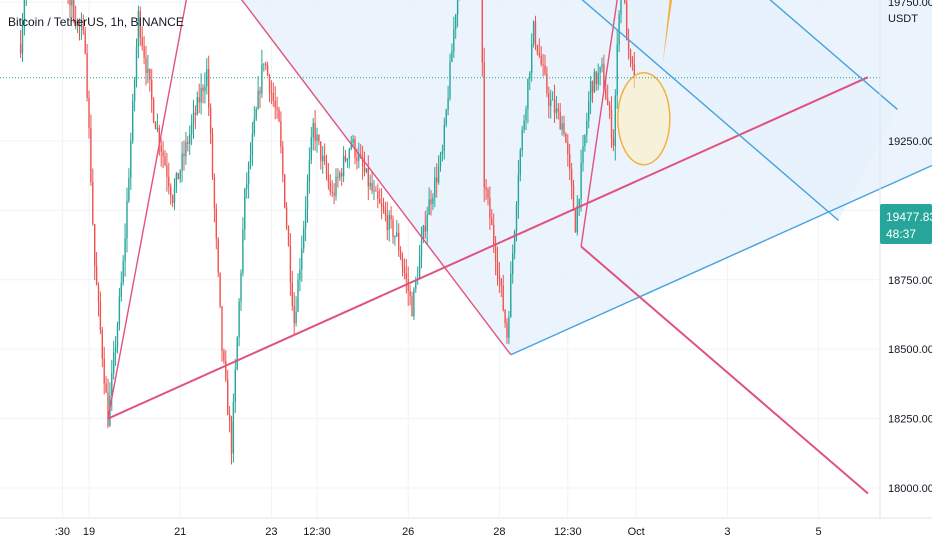  What do you see at coordinates (903, 19) in the screenshot?
I see `currency-label: USDT` at bounding box center [903, 19].